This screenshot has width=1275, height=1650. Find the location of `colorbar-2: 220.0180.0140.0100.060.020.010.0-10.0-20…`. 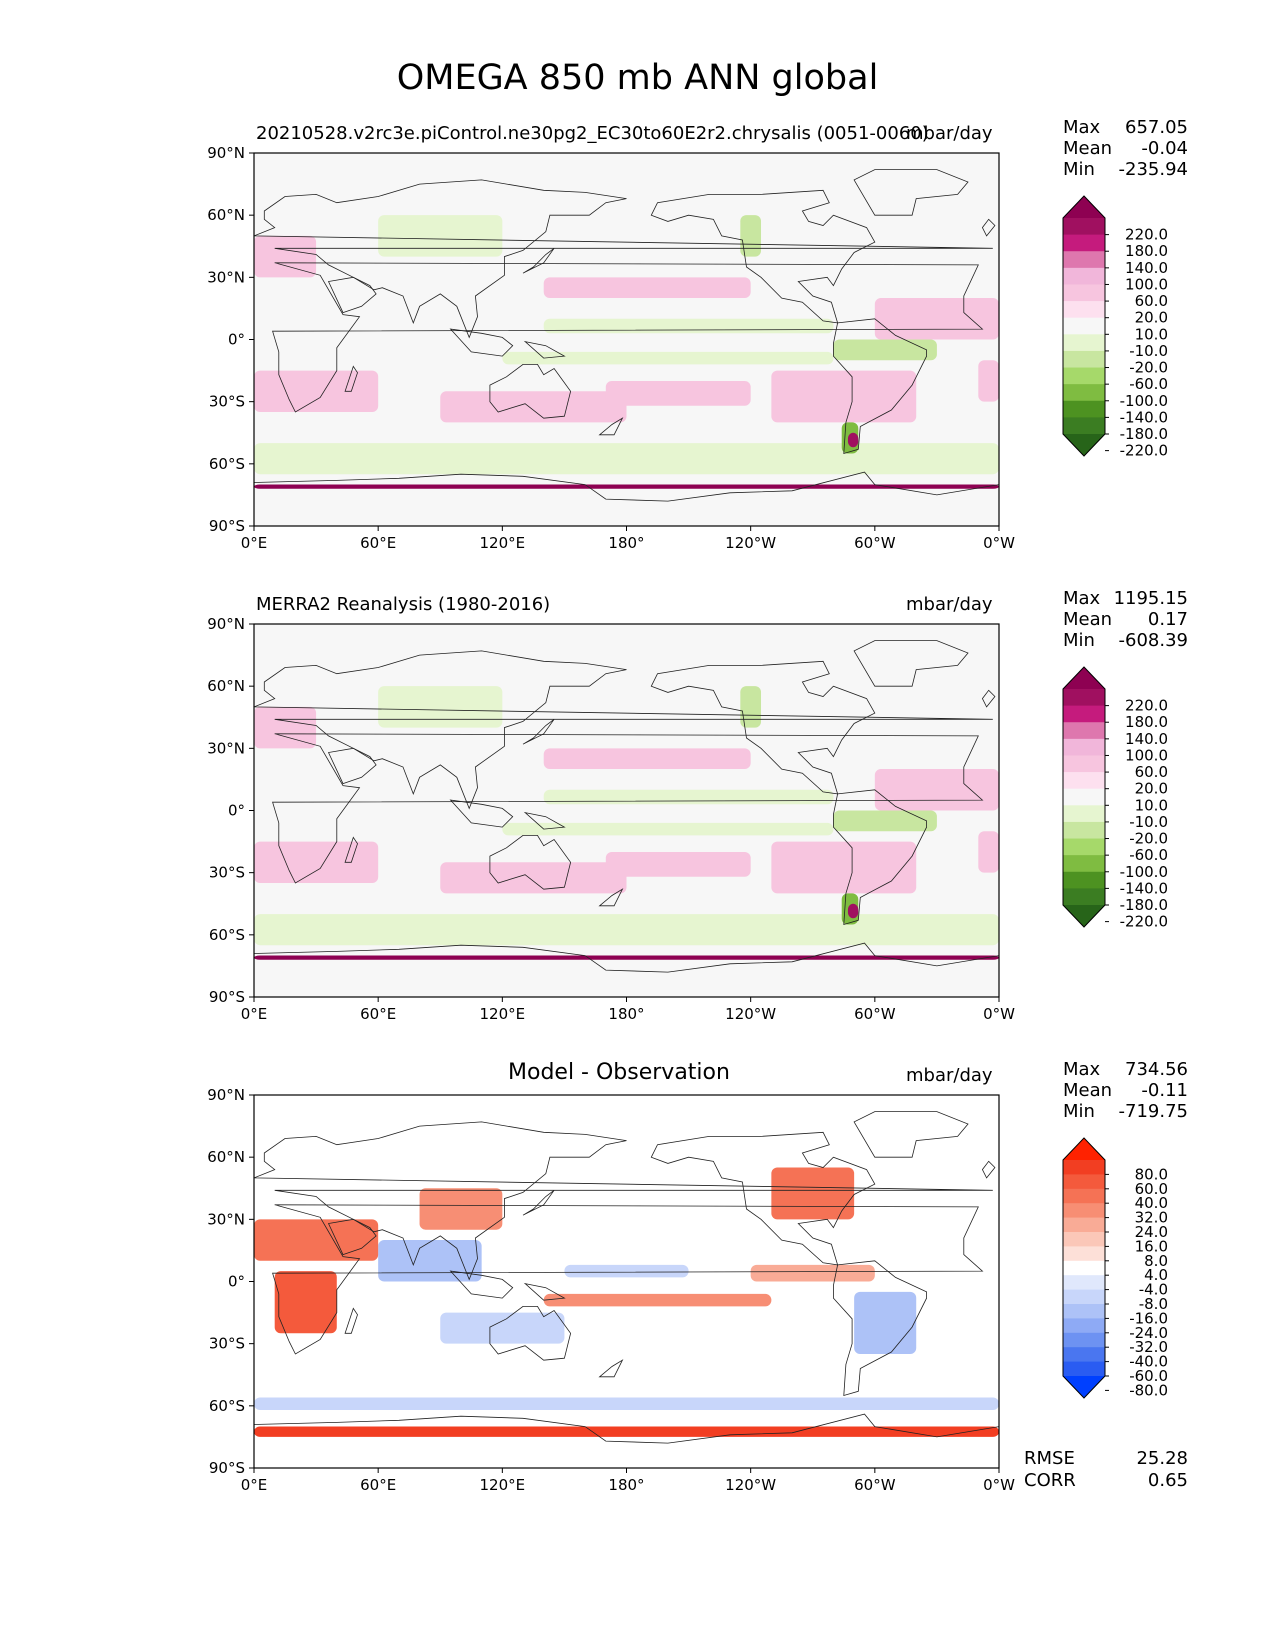

colorbar-2: 220.0180.0140.0100.060.020.010.0-10.0-20… is located at coordinates (1115, 798).